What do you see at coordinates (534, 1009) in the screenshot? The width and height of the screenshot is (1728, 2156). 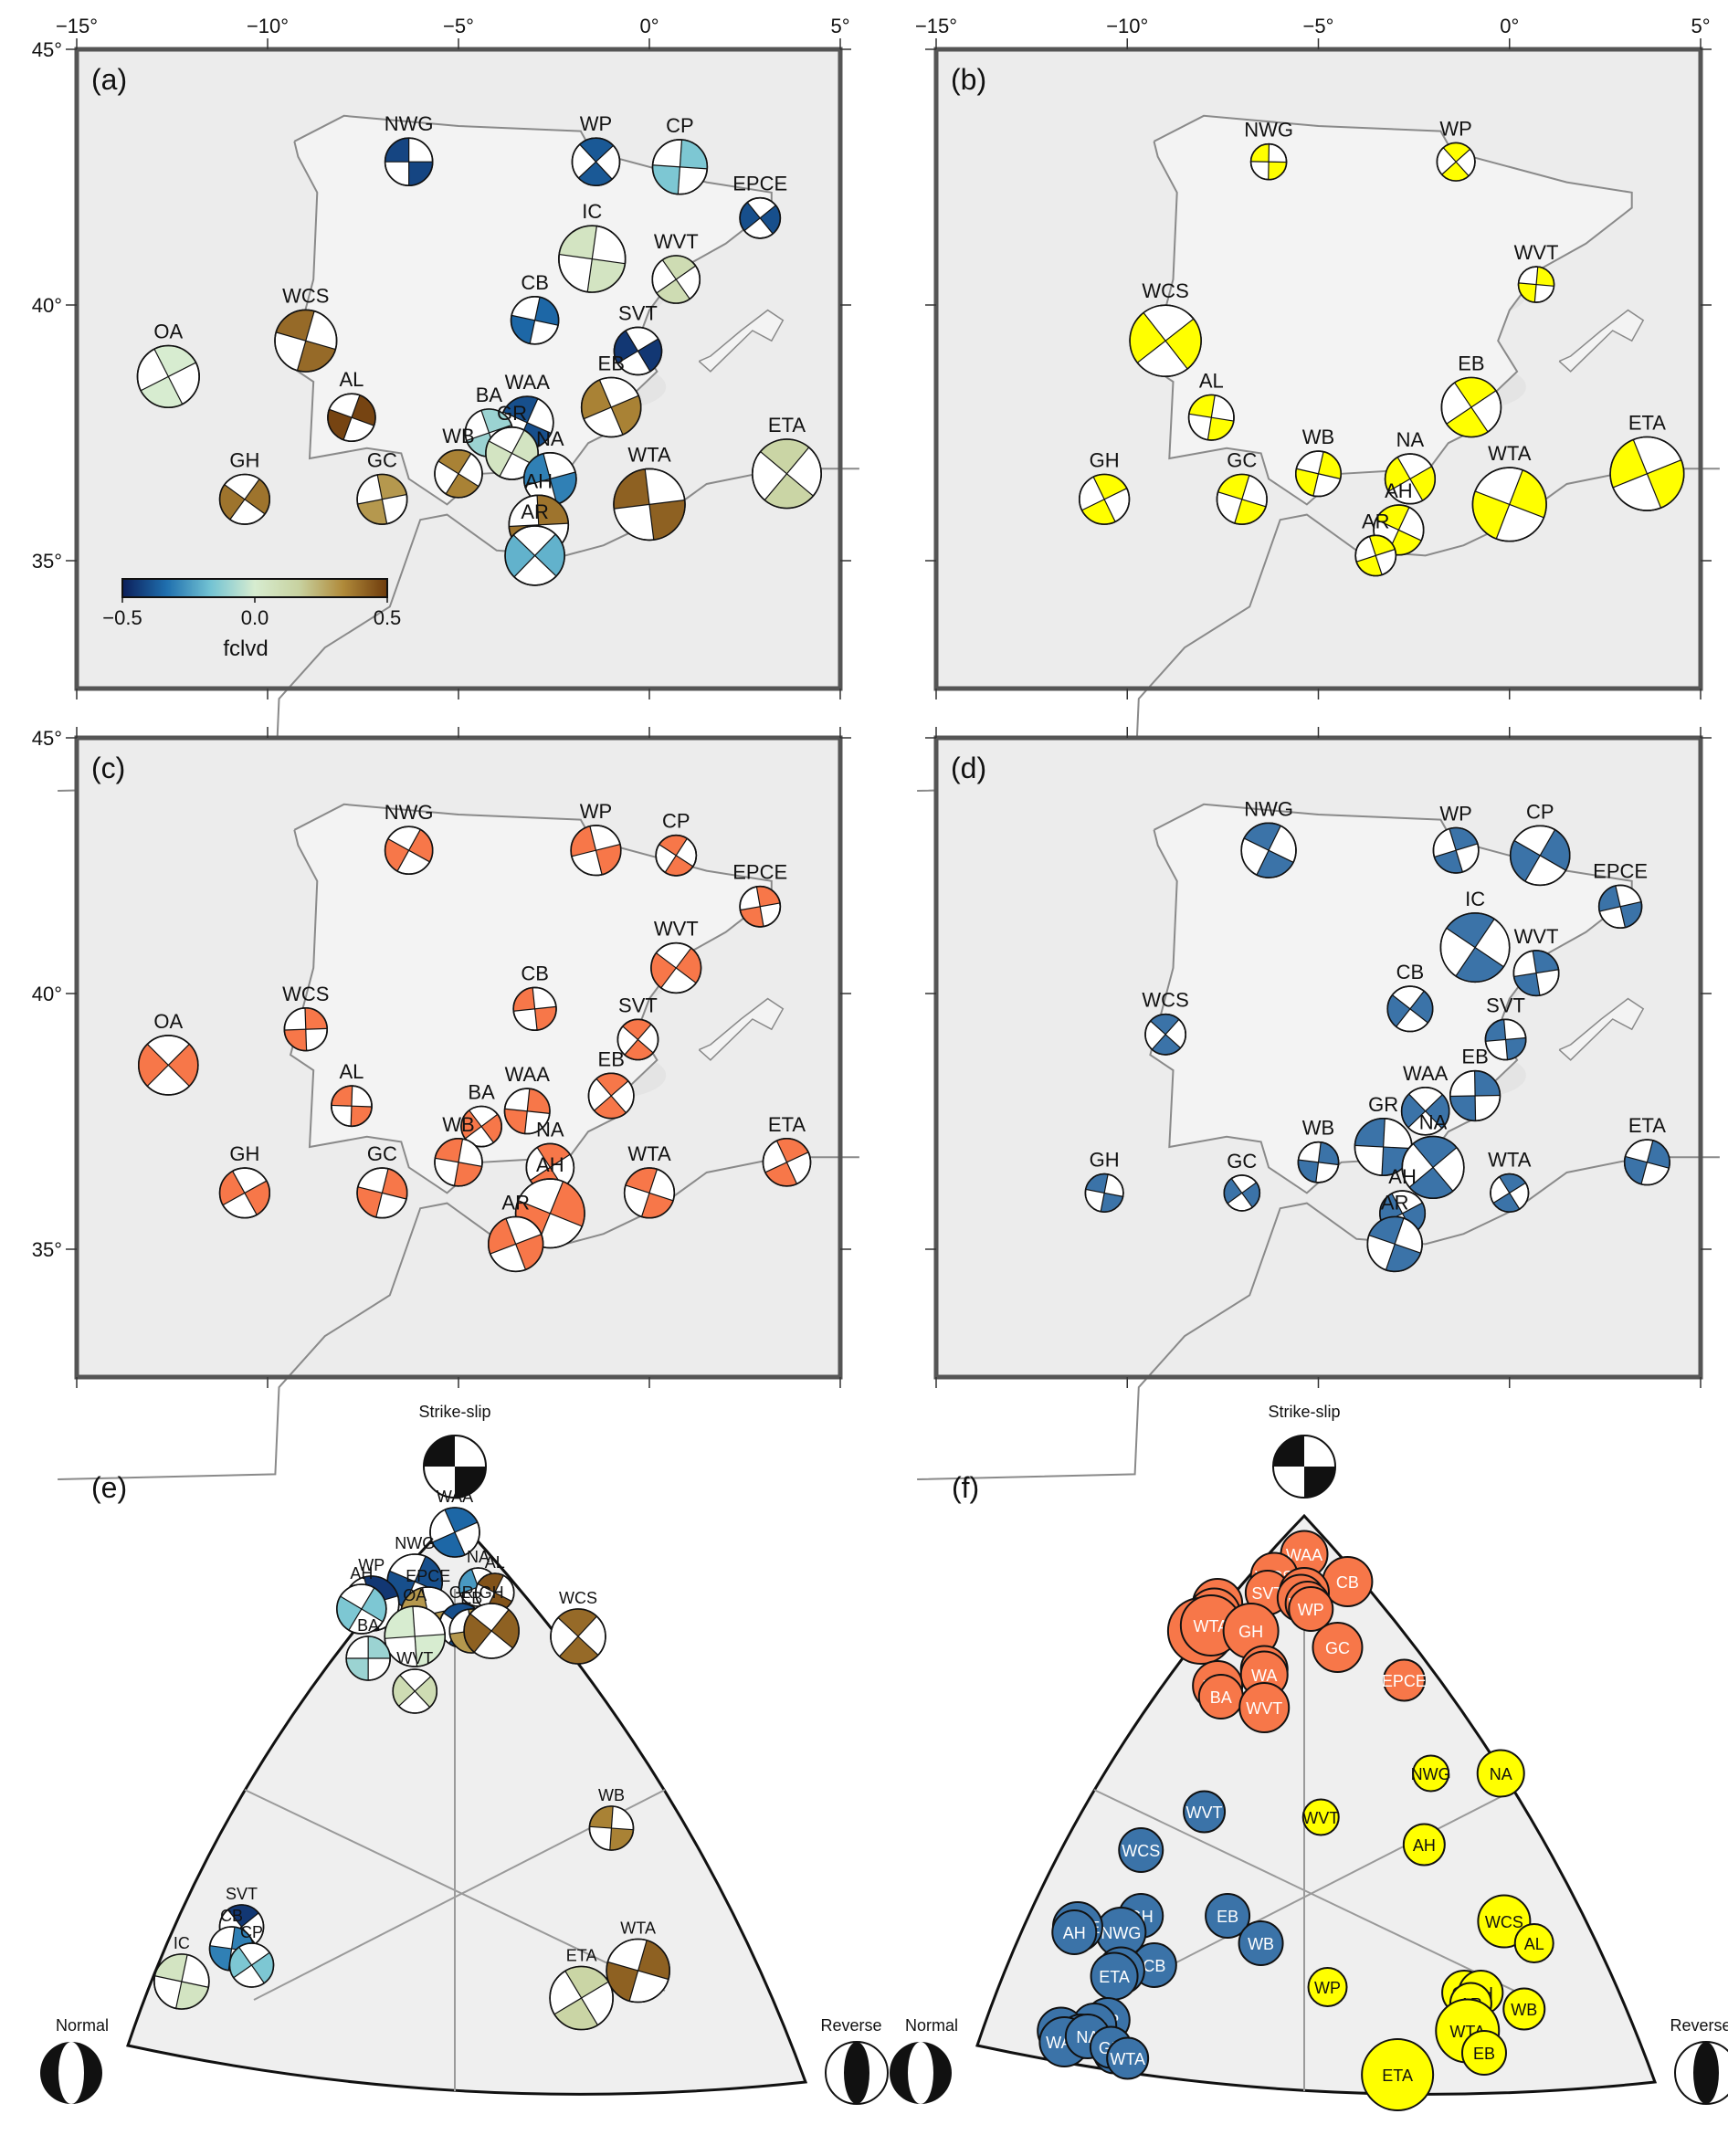 I see `beachball-cb` at bounding box center [534, 1009].